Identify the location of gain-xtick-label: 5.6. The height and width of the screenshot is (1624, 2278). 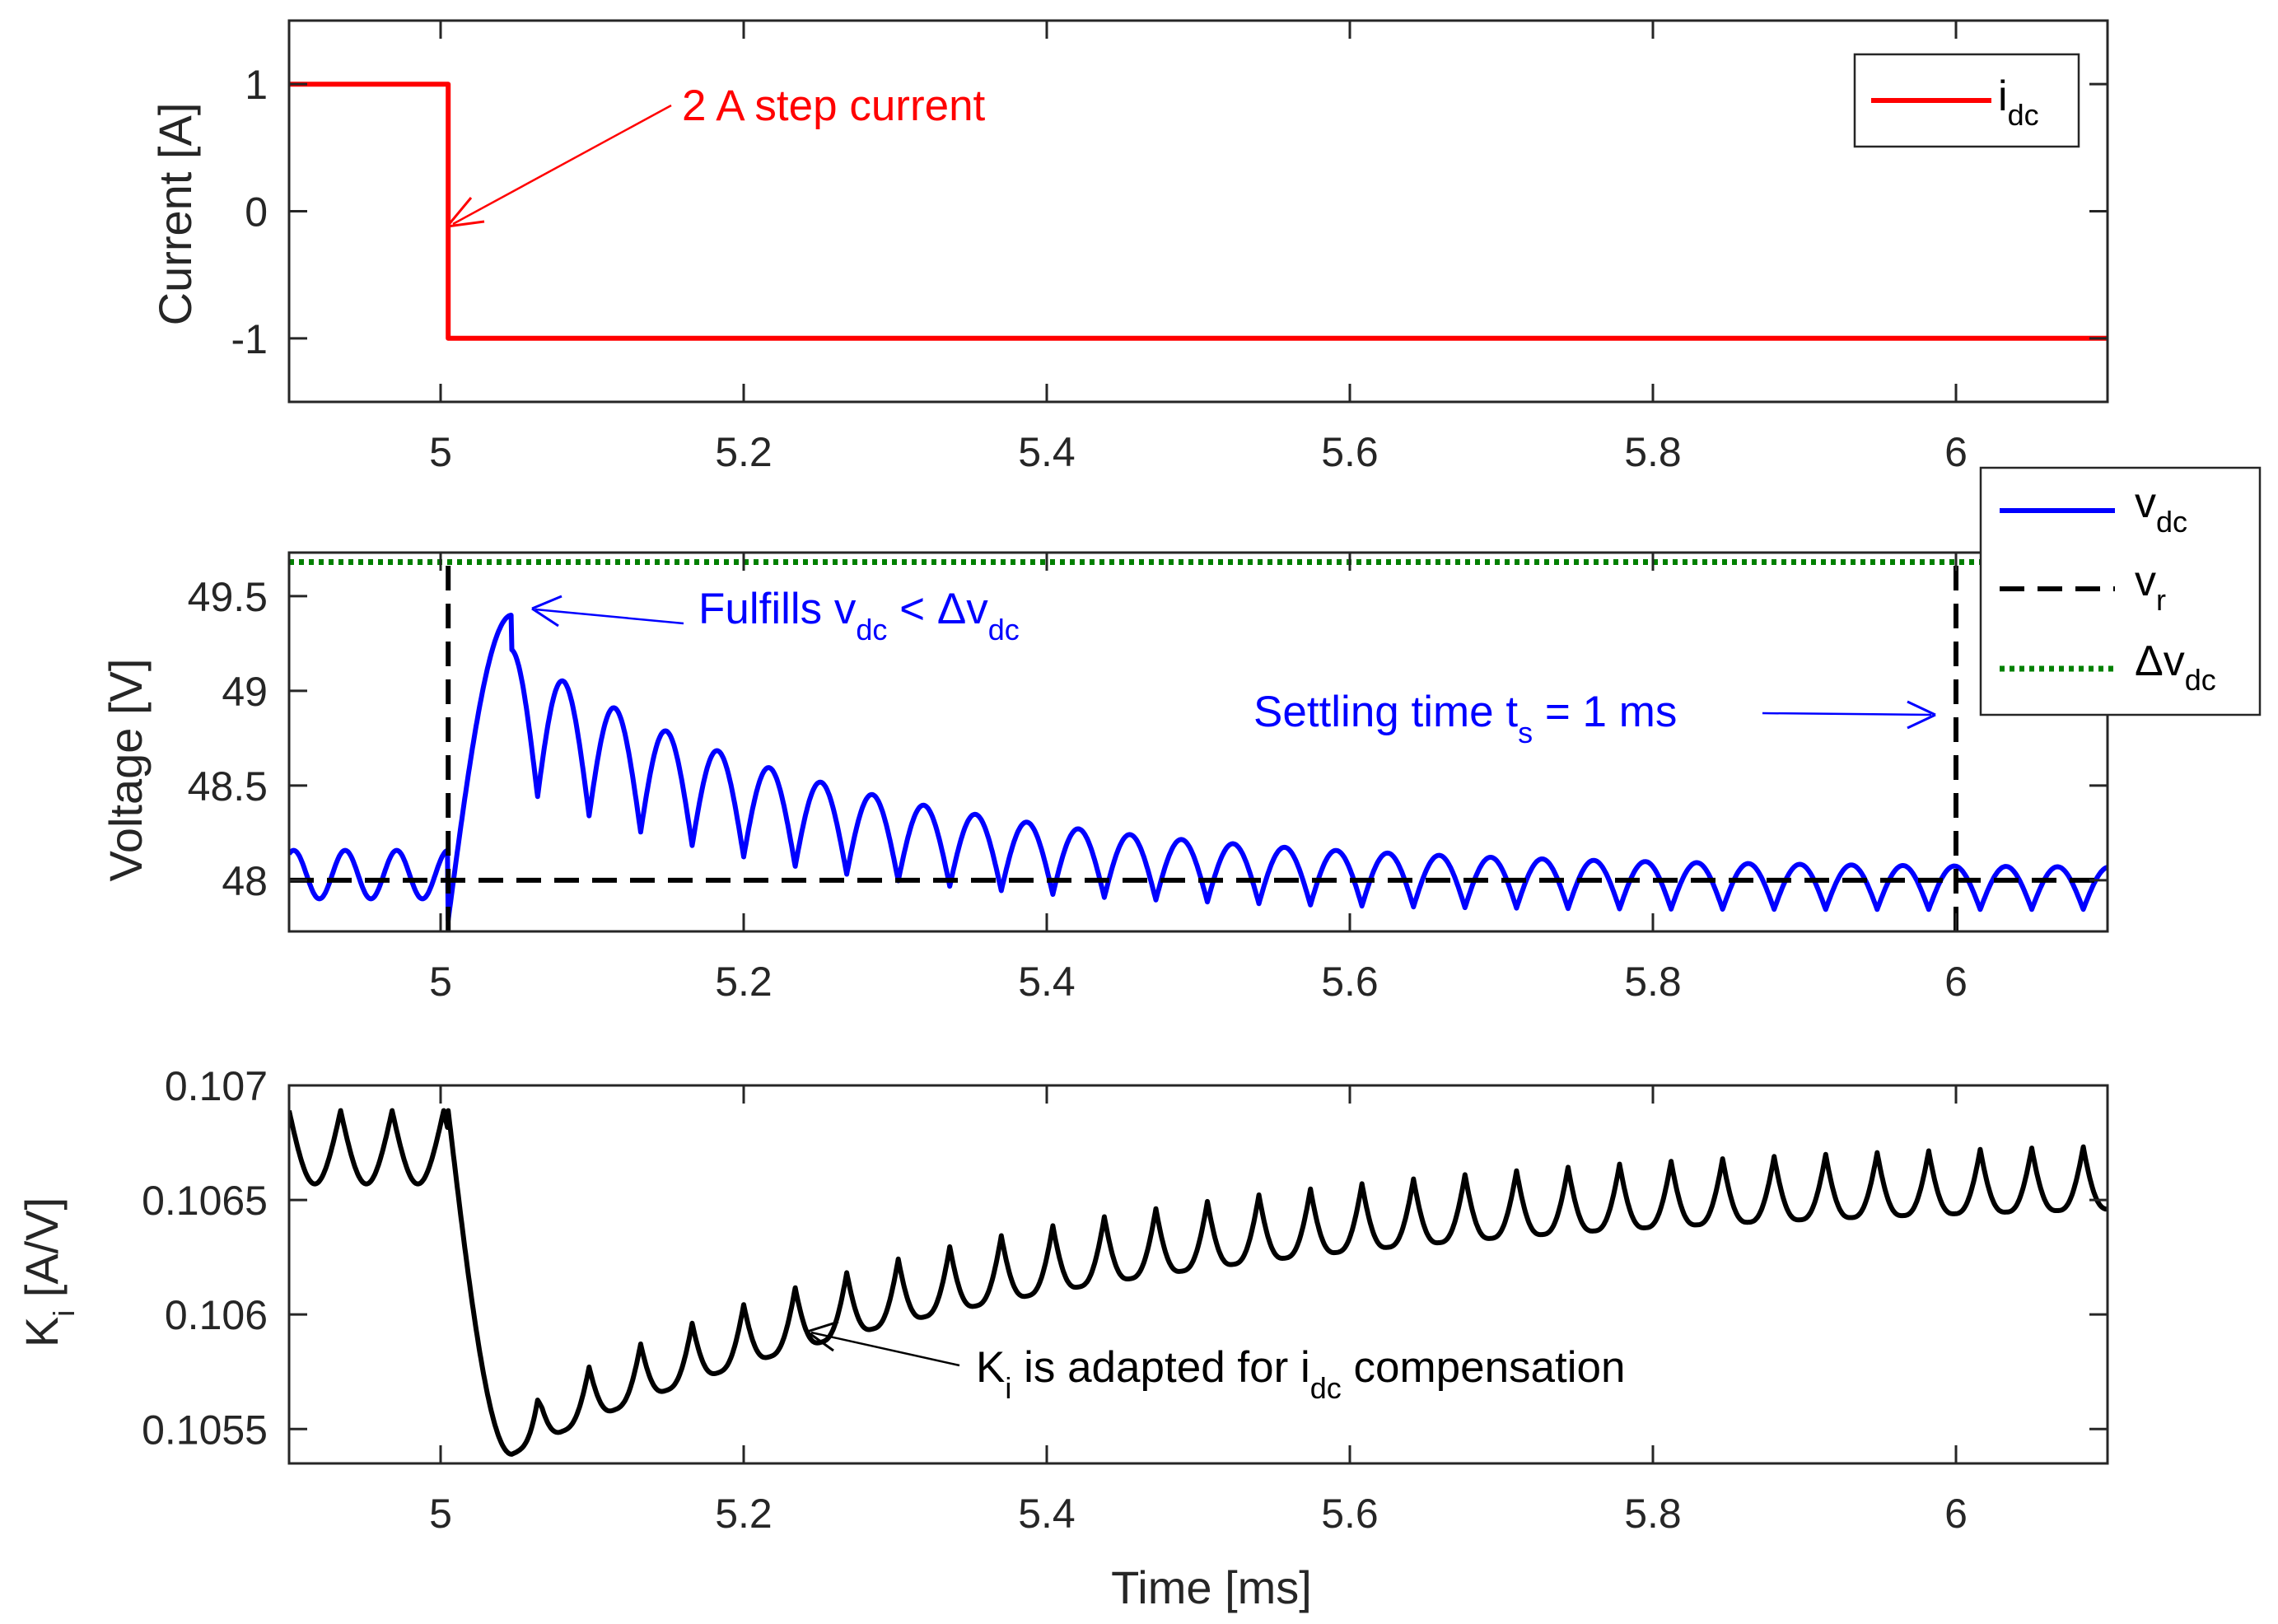
(1350, 1514).